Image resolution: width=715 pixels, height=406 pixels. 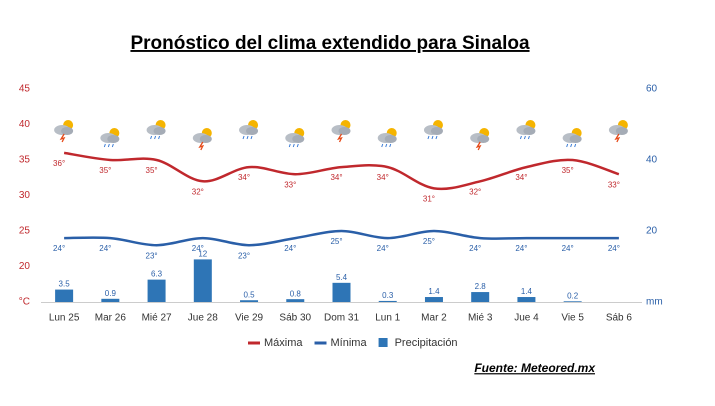 What do you see at coordinates (64, 318) in the screenshot?
I see `x-tick-label: Lun 25` at bounding box center [64, 318].